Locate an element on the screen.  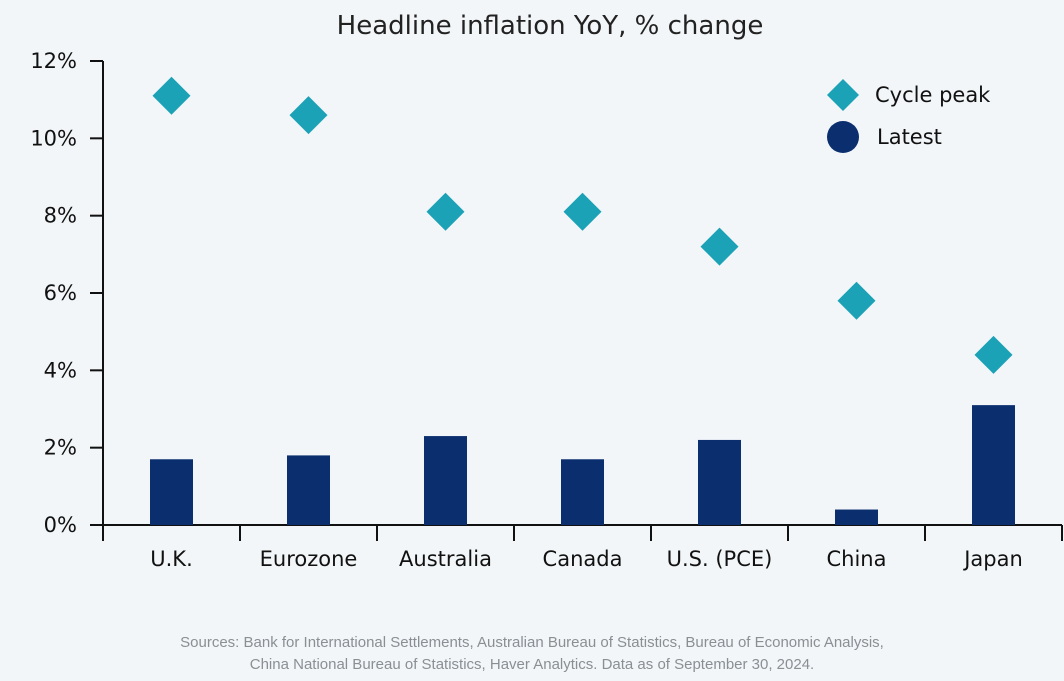
y-tick-label: 0% is located at coordinates (60, 525).